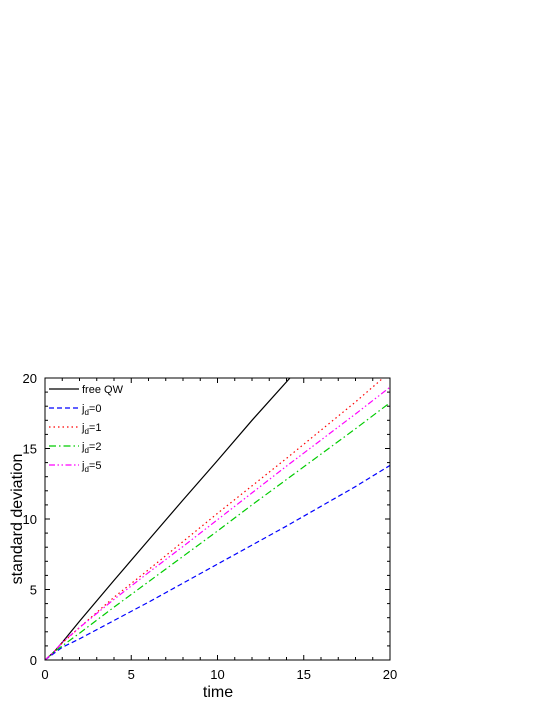 This screenshot has height=705, width=545. Describe the element at coordinates (217, 674) in the screenshot. I see `x-tick-label: 10` at that location.